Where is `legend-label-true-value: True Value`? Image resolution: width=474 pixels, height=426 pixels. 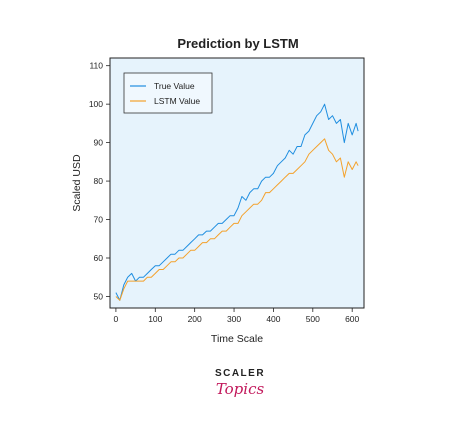
legend-label-true-value: True Value is located at coordinates (174, 86).